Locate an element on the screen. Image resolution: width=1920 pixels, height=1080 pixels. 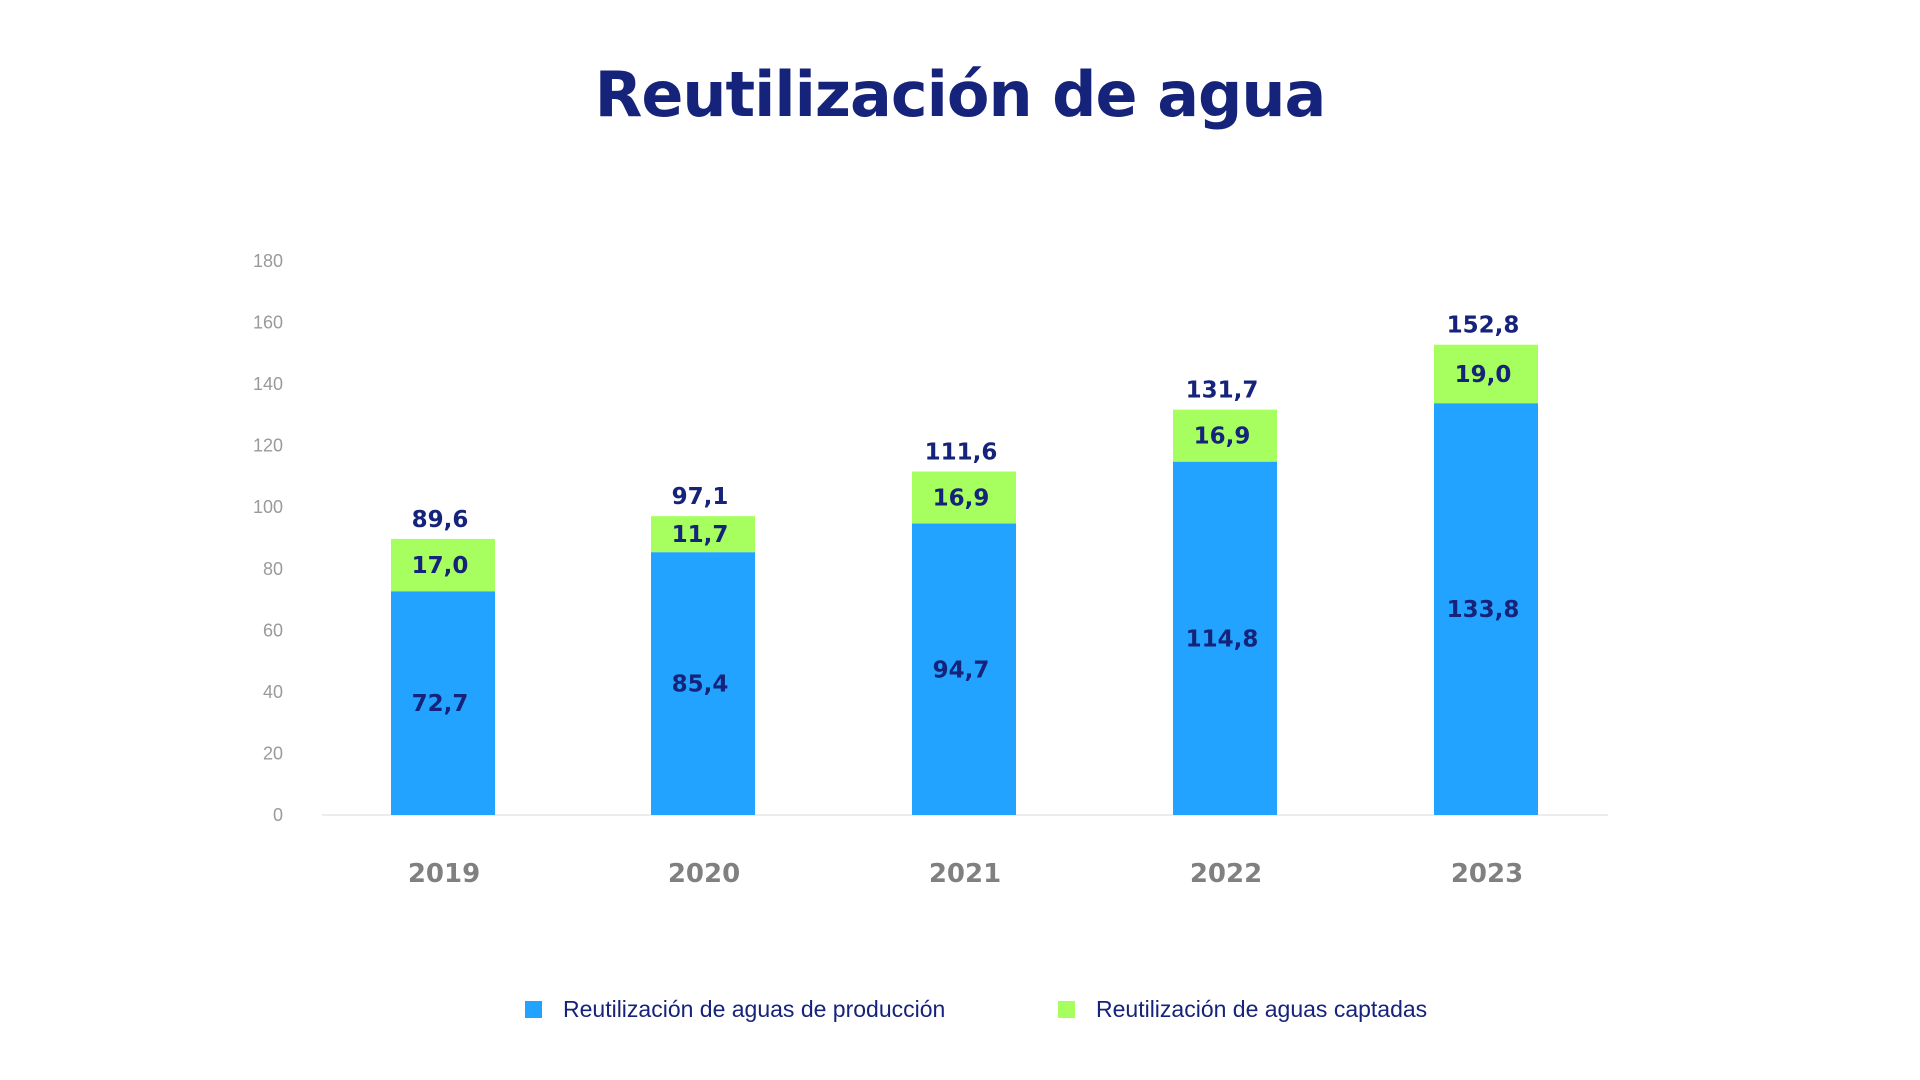
x-tick-label-2023: 2023 is located at coordinates (1487, 874).